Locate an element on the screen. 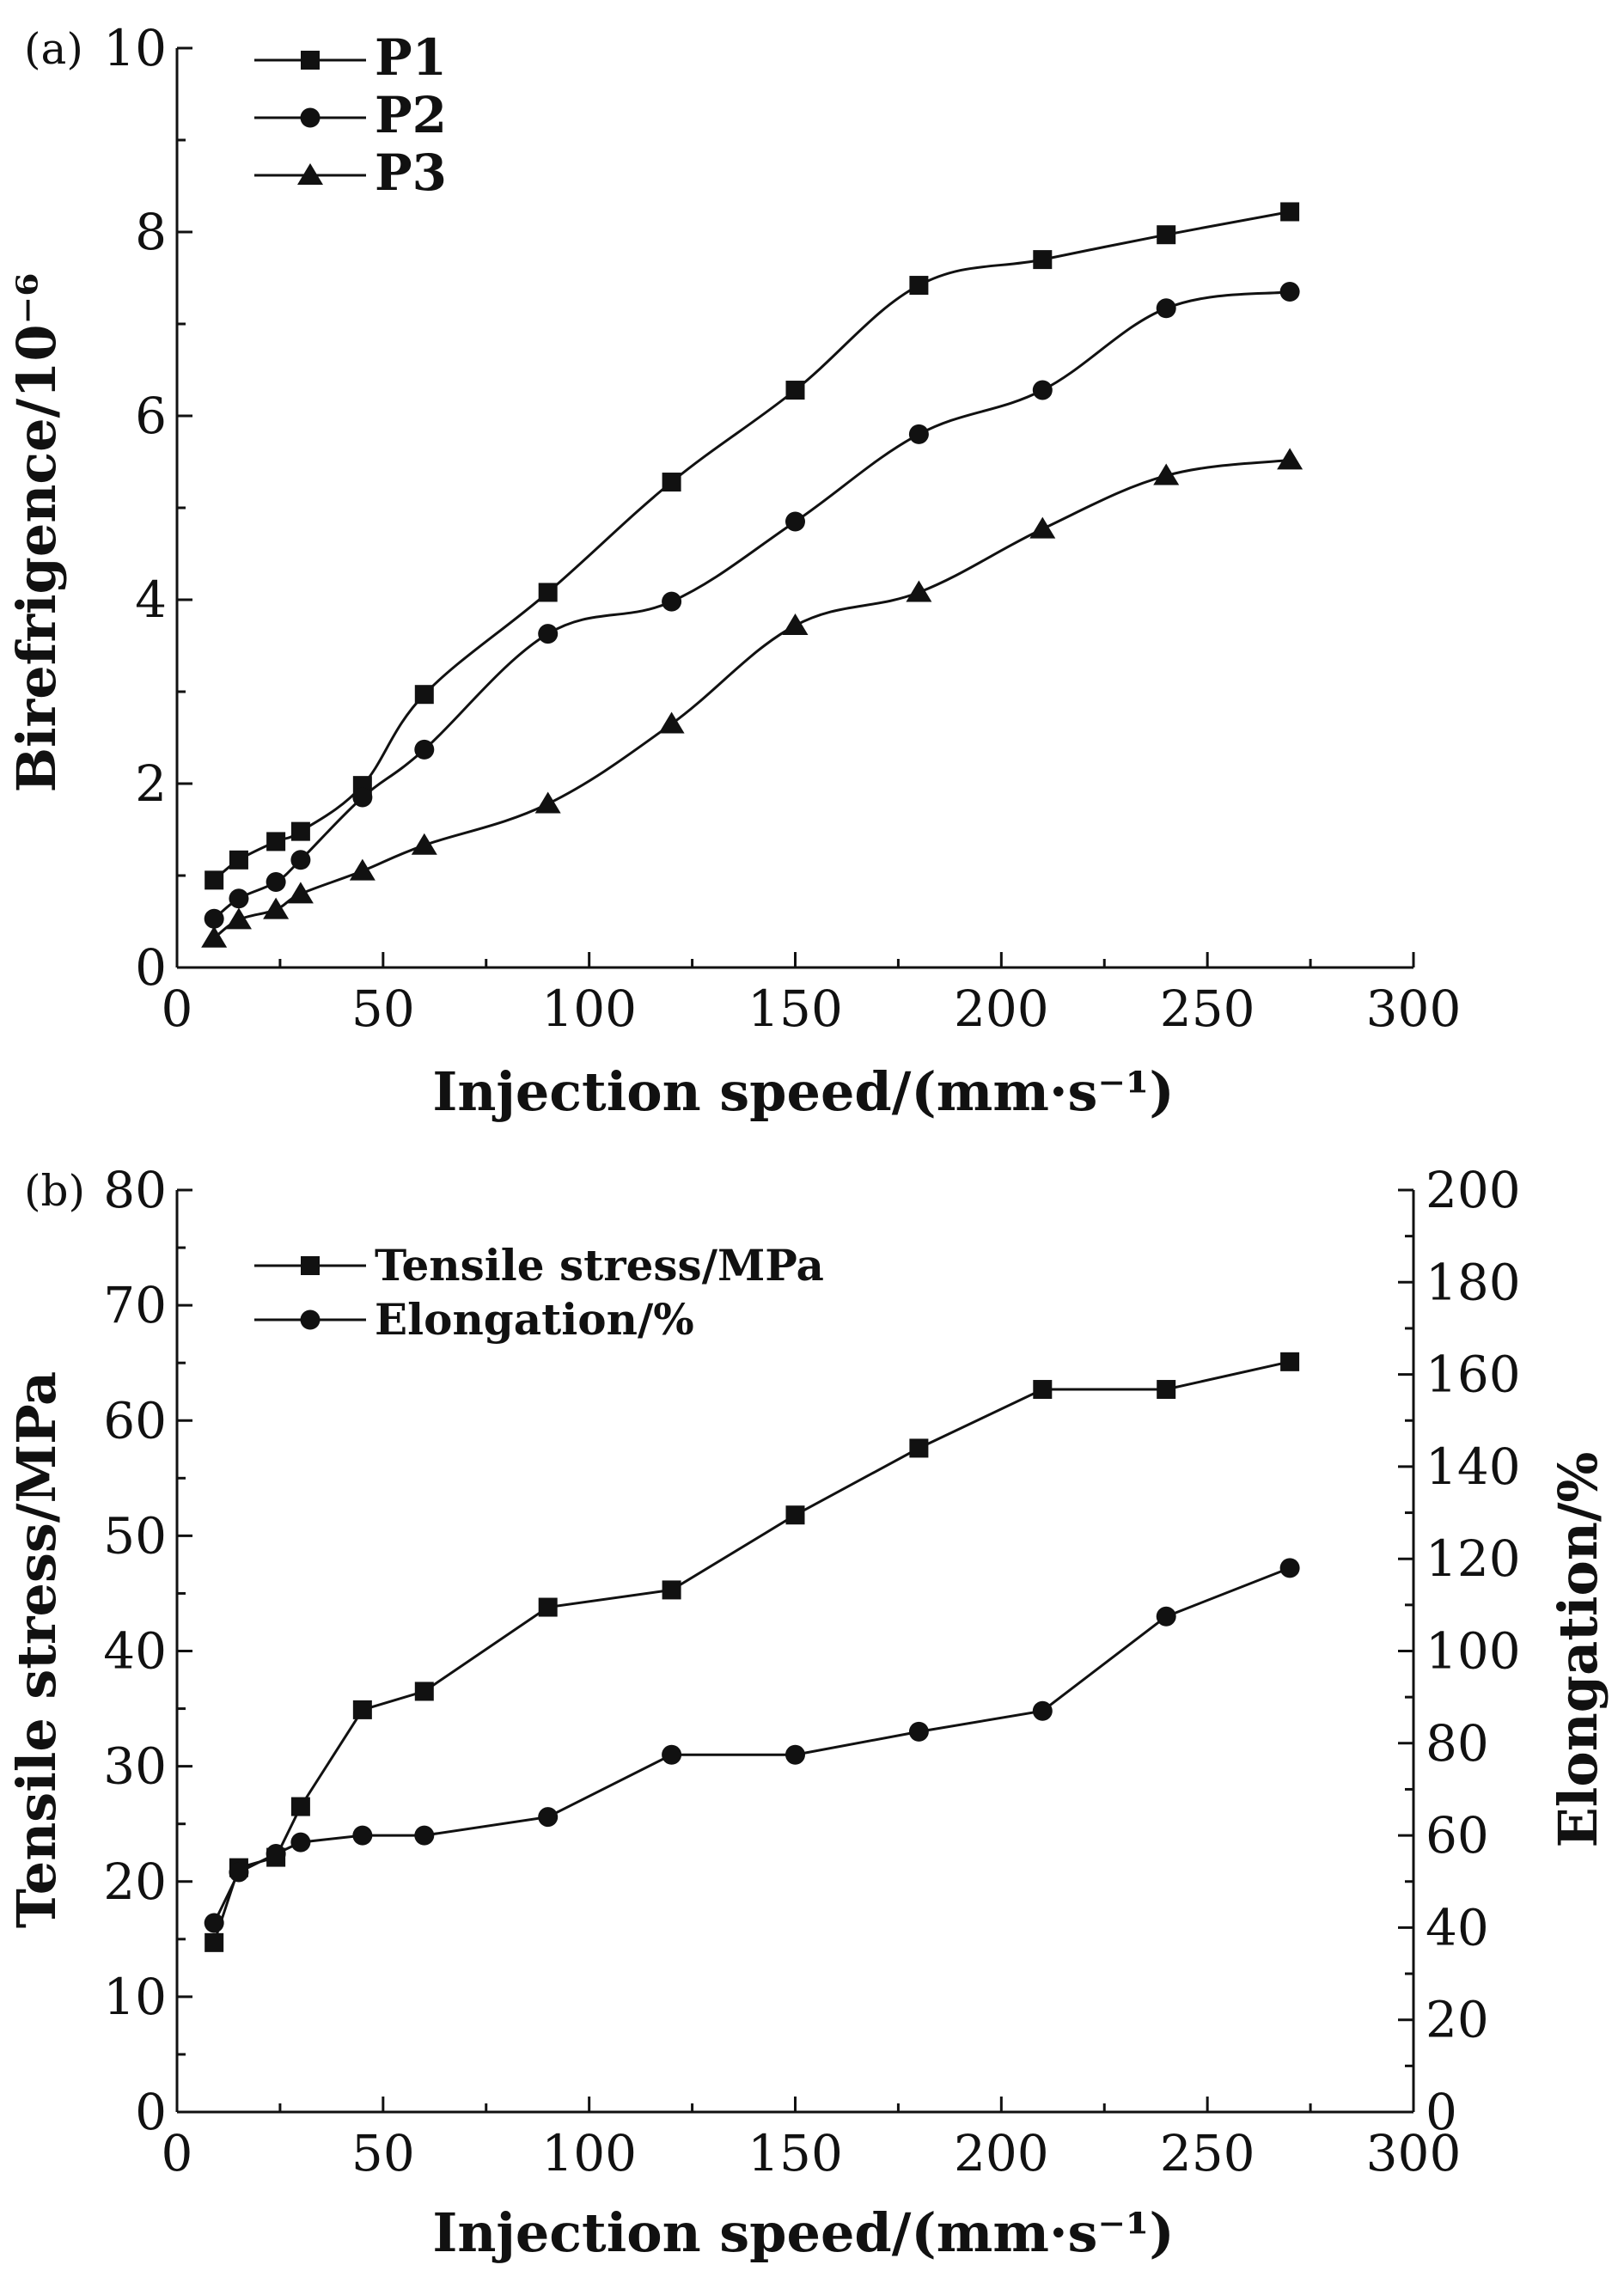 The width and height of the screenshot is (1624, 2289). panel-b-y-tick-label: 50 is located at coordinates (135, 1536).